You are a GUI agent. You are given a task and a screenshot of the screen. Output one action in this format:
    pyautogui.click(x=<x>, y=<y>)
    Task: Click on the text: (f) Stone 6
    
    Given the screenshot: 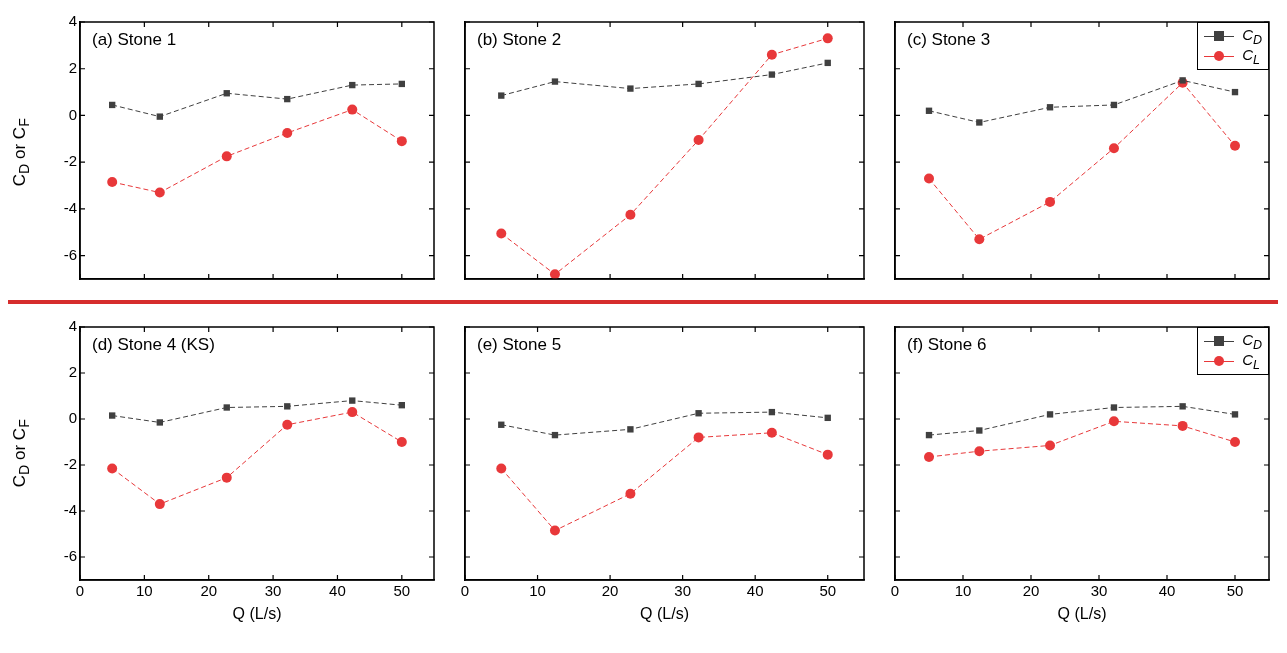 What is the action you would take?
    pyautogui.click(x=947, y=345)
    